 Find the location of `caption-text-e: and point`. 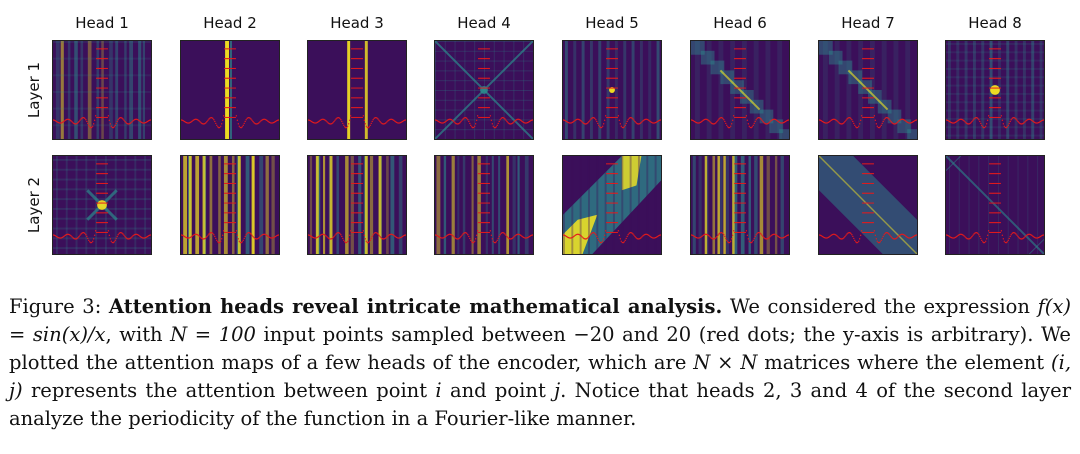

caption-text-e: and point is located at coordinates (497, 390).